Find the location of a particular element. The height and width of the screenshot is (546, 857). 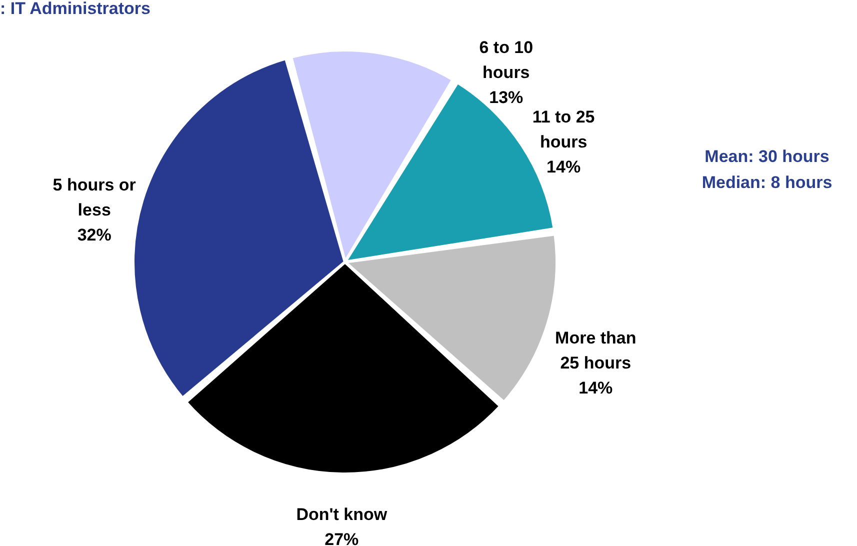

slice-label: 5 hours or less is located at coordinates (94, 198).